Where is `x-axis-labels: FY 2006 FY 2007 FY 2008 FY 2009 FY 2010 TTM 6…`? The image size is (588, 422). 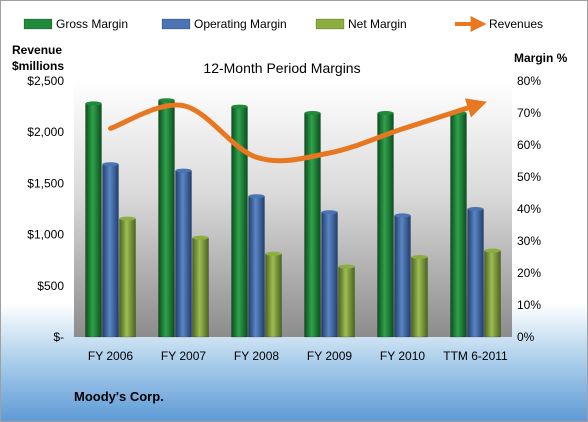
x-axis-labels: FY 2006 FY 2007 FY 2008 FY 2009 FY 2010 TTM 6… is located at coordinates (298, 356).